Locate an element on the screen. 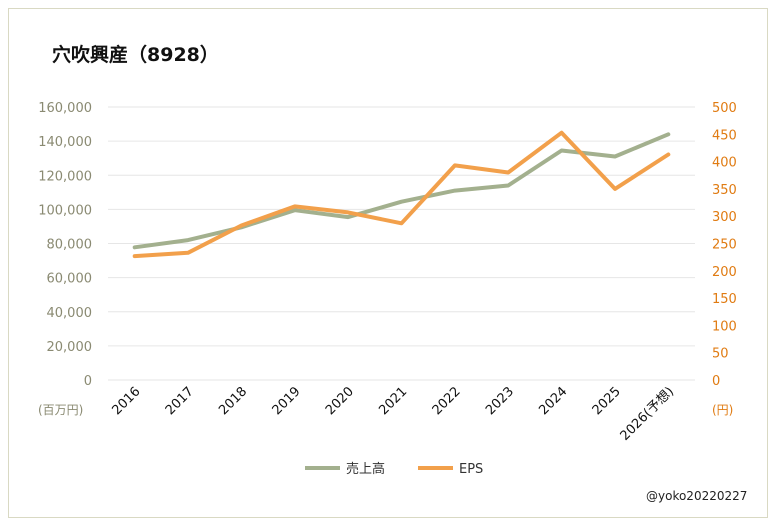  legend-label-sales: 売上高 is located at coordinates (365, 469).